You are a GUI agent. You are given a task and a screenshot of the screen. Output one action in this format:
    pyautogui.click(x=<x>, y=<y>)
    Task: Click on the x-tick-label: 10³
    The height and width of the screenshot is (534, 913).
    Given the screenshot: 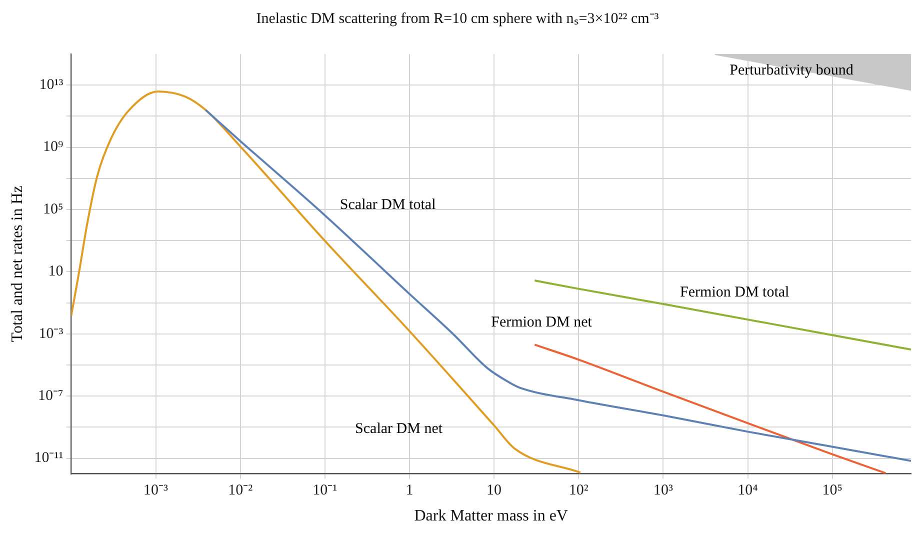 What is the action you would take?
    pyautogui.click(x=663, y=490)
    